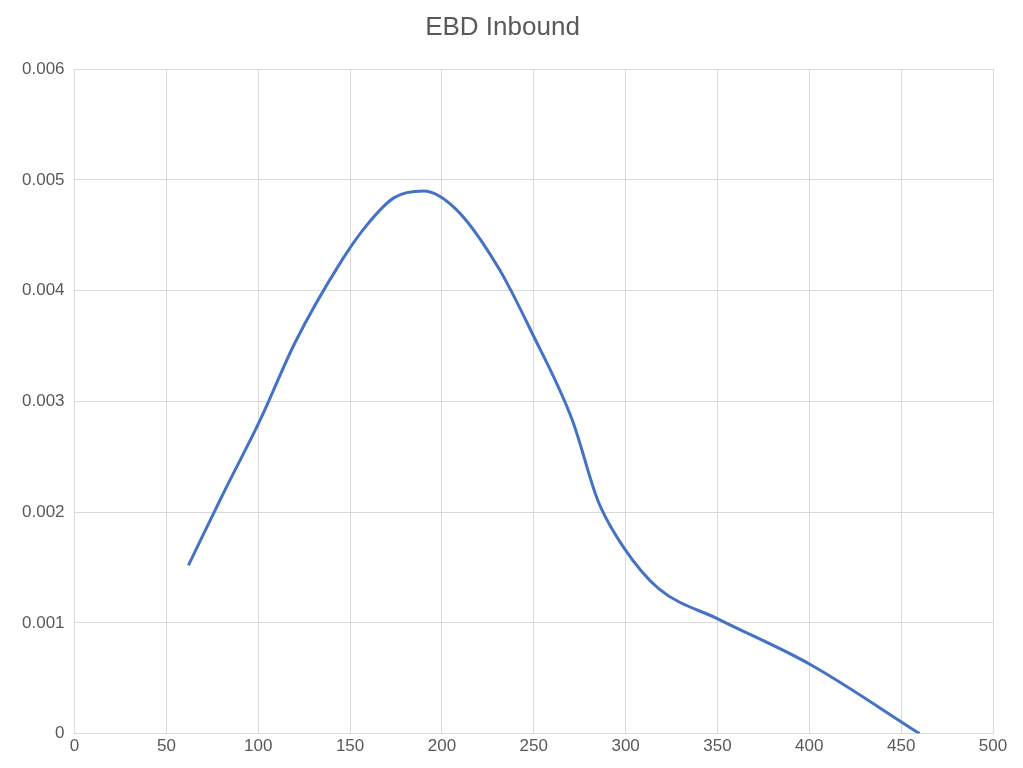  I want to click on x-tick-label: 250, so click(533, 746).